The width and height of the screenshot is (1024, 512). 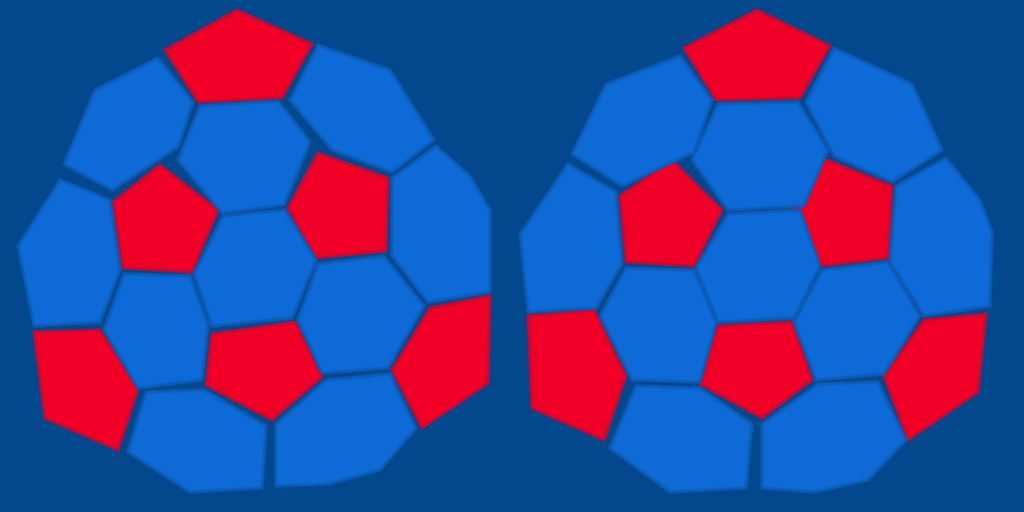 What do you see at coordinates (264, 371) in the screenshot?
I see `pentagon-center-bottom-panel` at bounding box center [264, 371].